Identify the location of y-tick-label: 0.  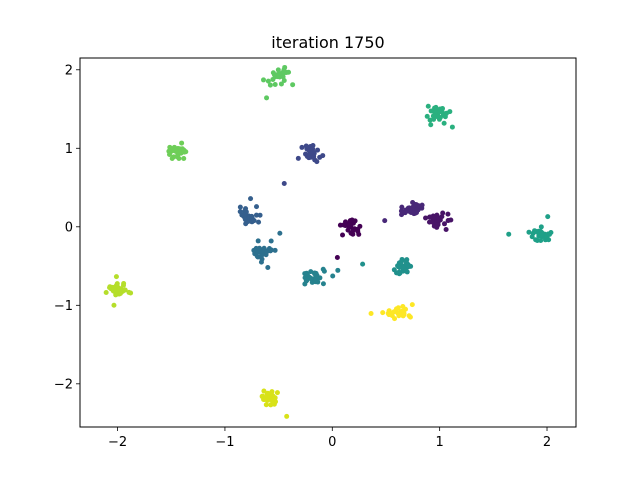
(69, 227).